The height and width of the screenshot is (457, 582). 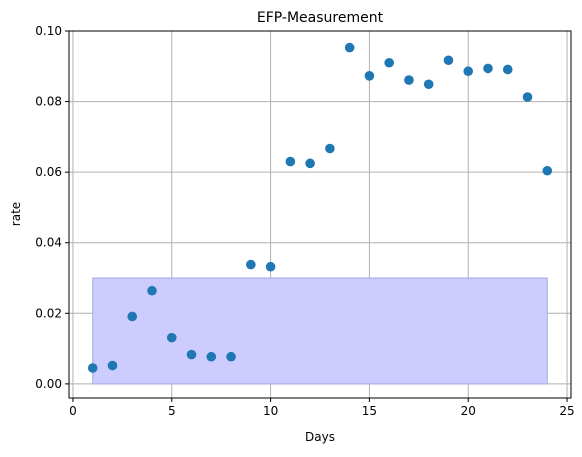 I want to click on y-tick-label: 0.04, so click(x=48, y=243).